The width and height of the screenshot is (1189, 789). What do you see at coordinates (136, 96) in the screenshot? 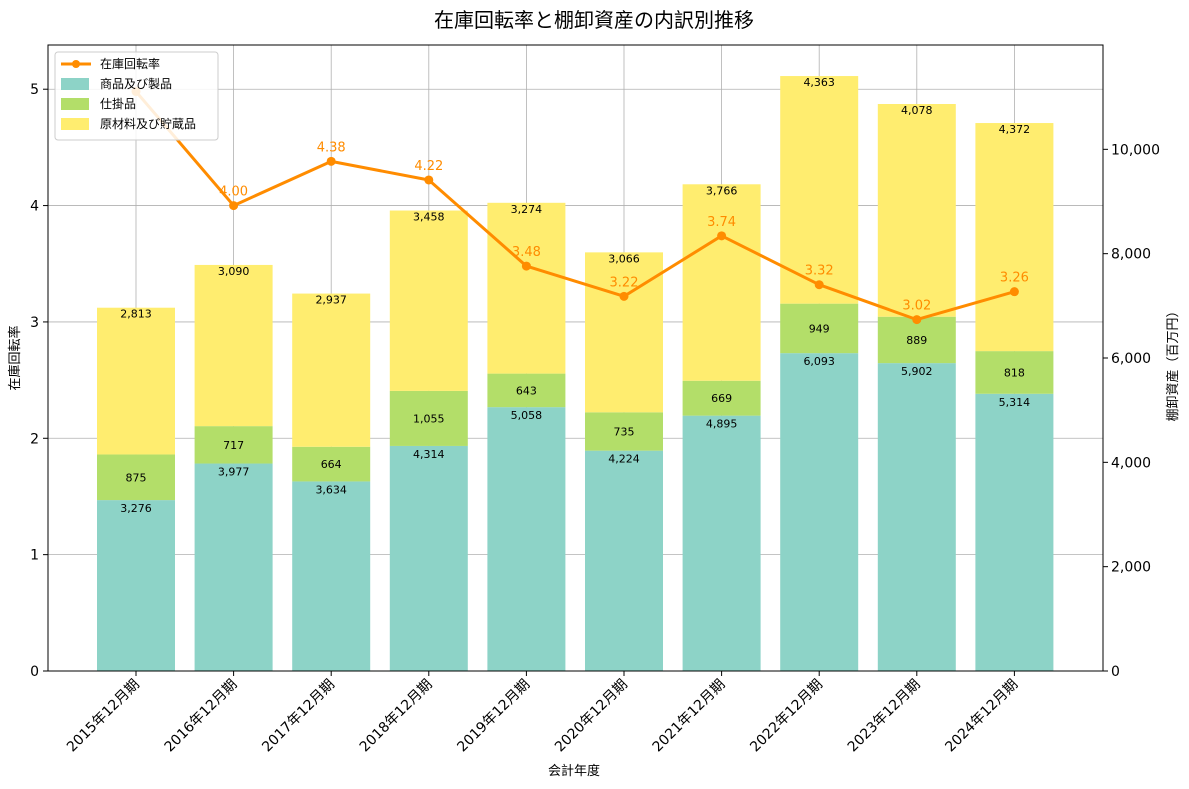
I see `legend-box` at bounding box center [136, 96].